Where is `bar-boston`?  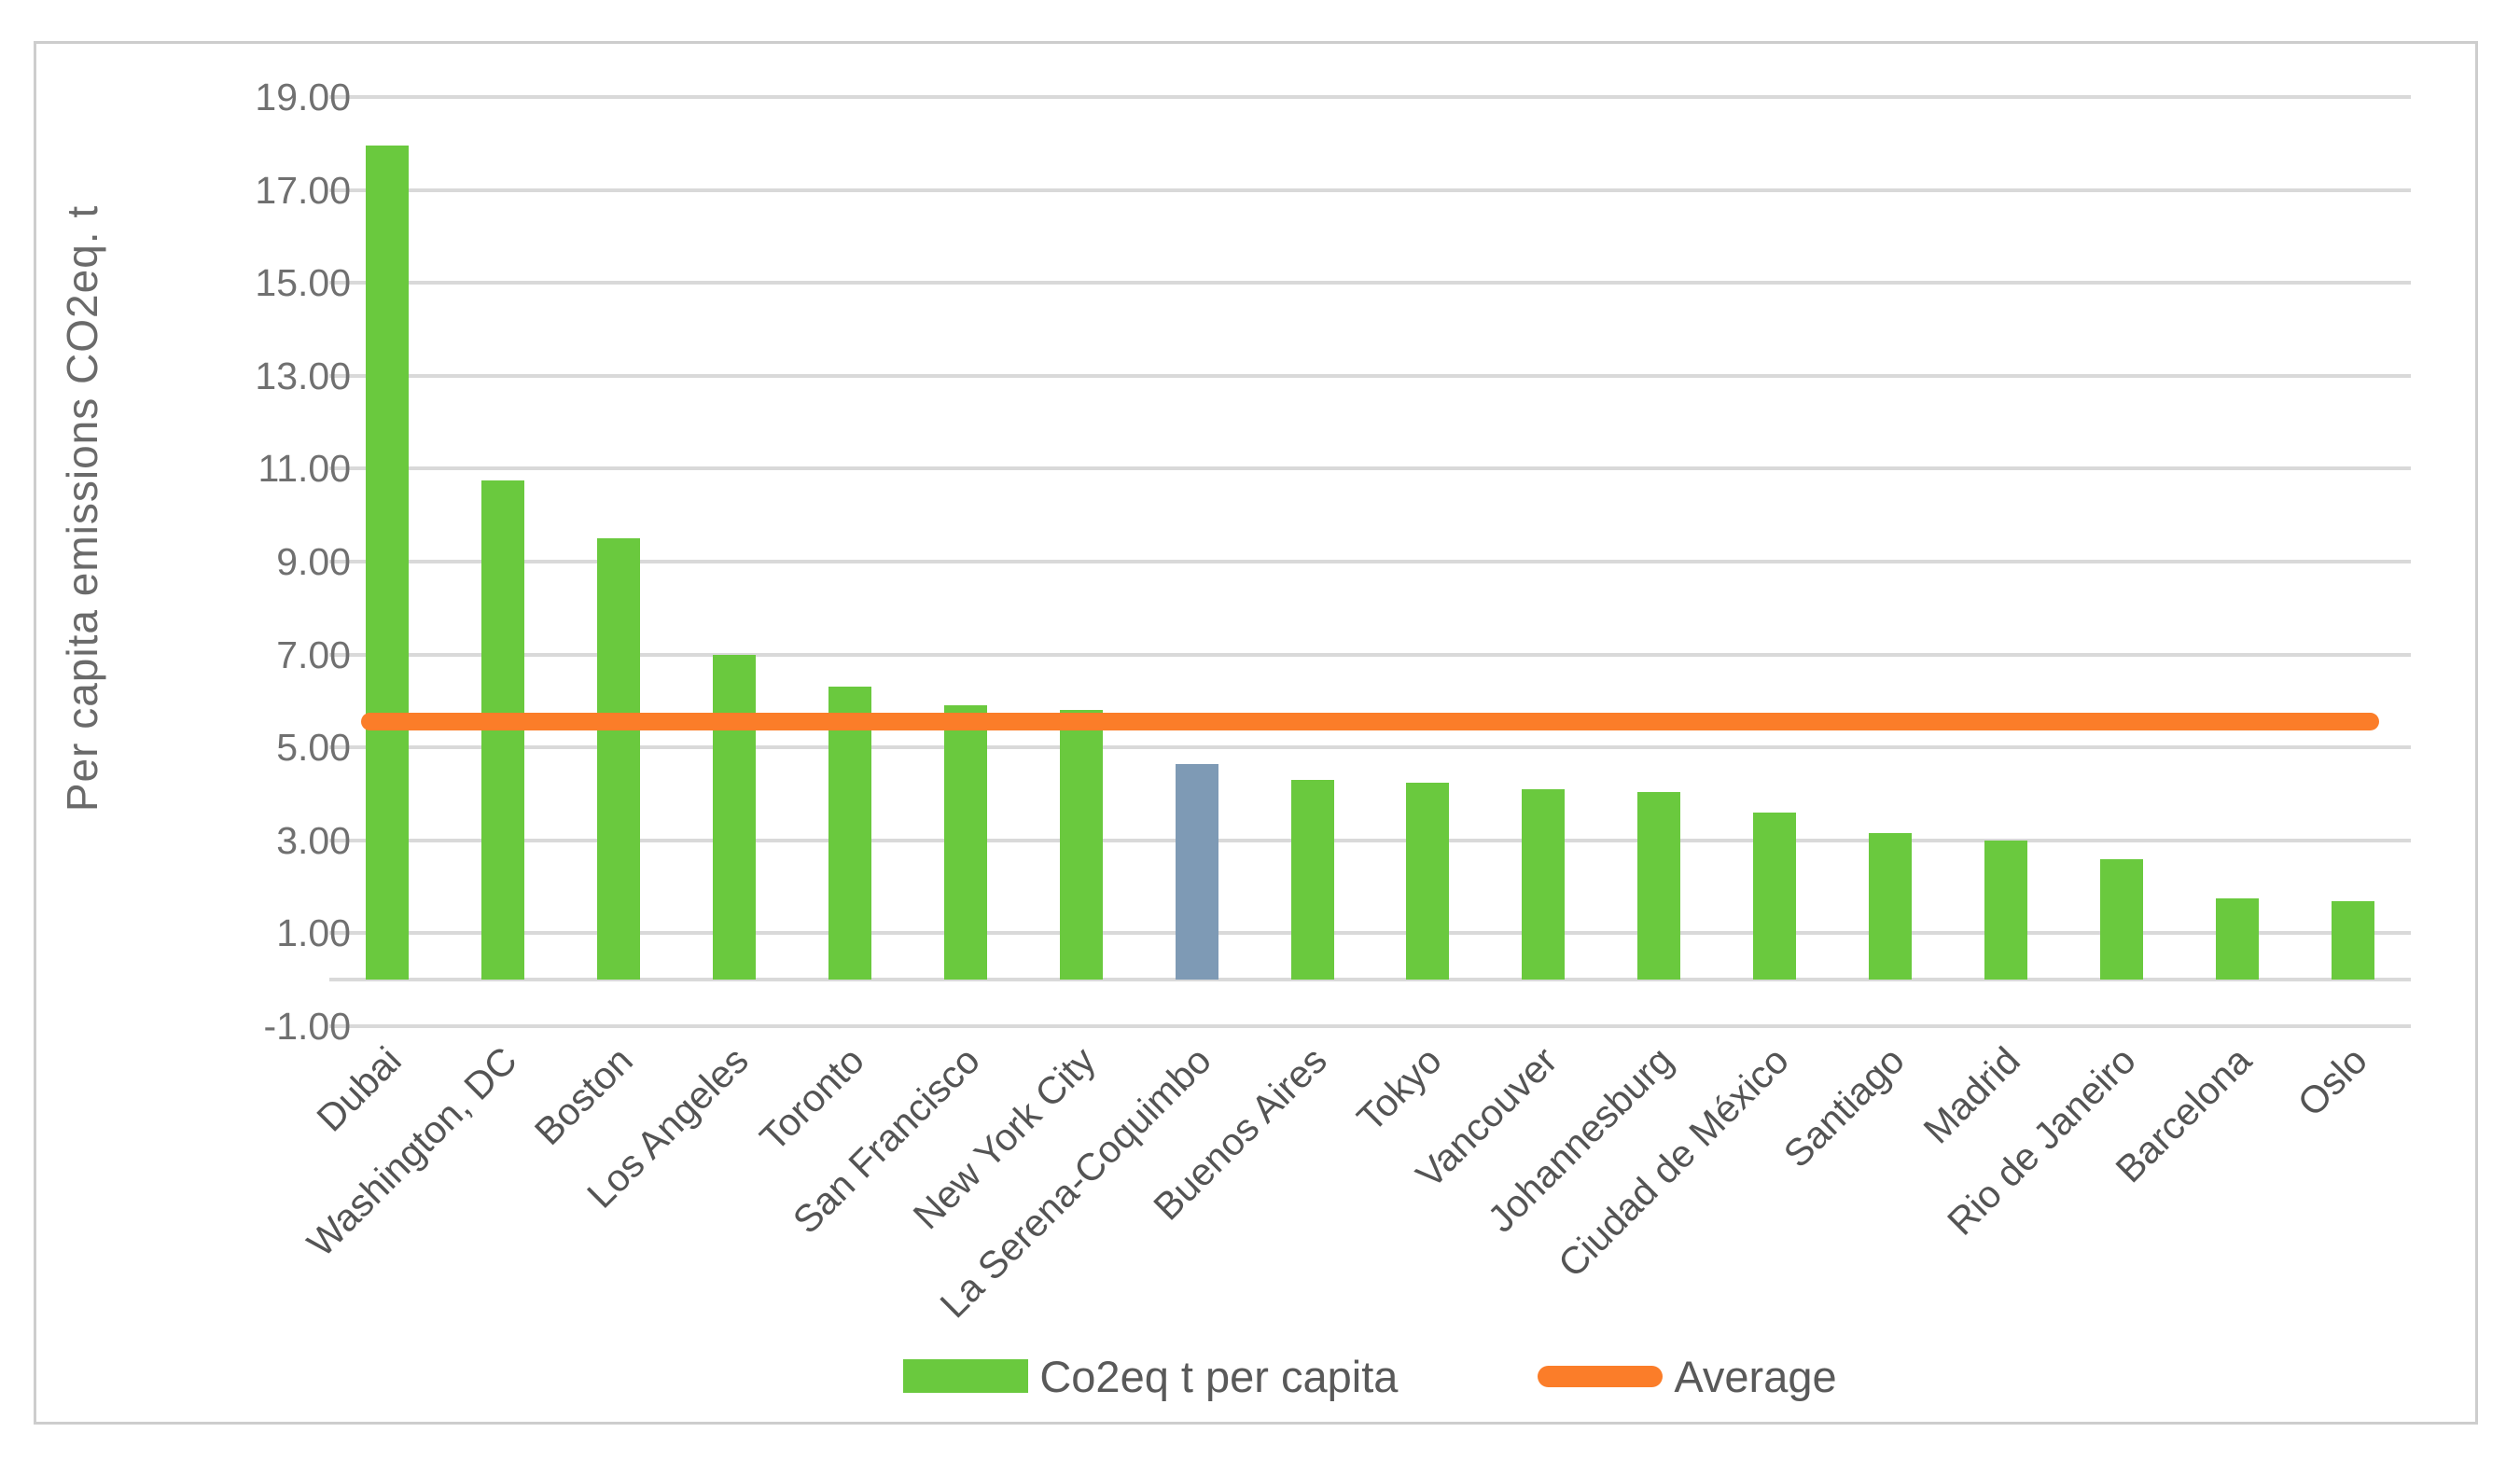 bar-boston is located at coordinates (618, 759).